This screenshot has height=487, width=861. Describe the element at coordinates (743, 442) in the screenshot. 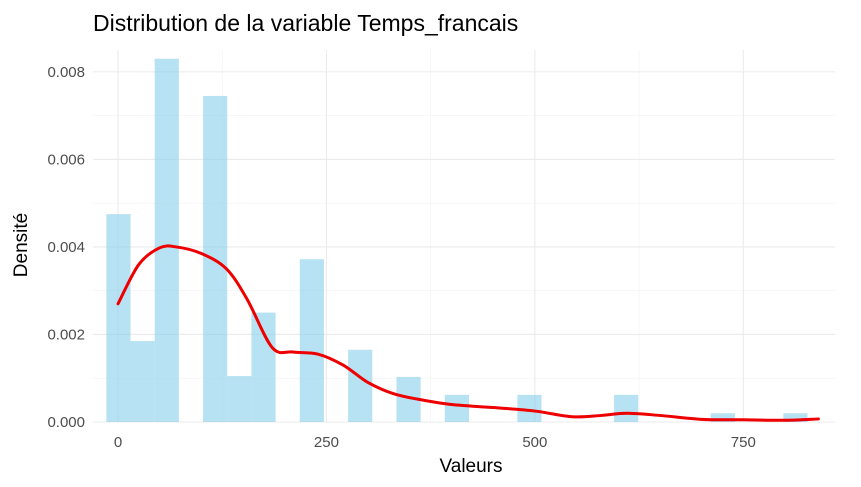

I see `x-tick-label: 750` at that location.